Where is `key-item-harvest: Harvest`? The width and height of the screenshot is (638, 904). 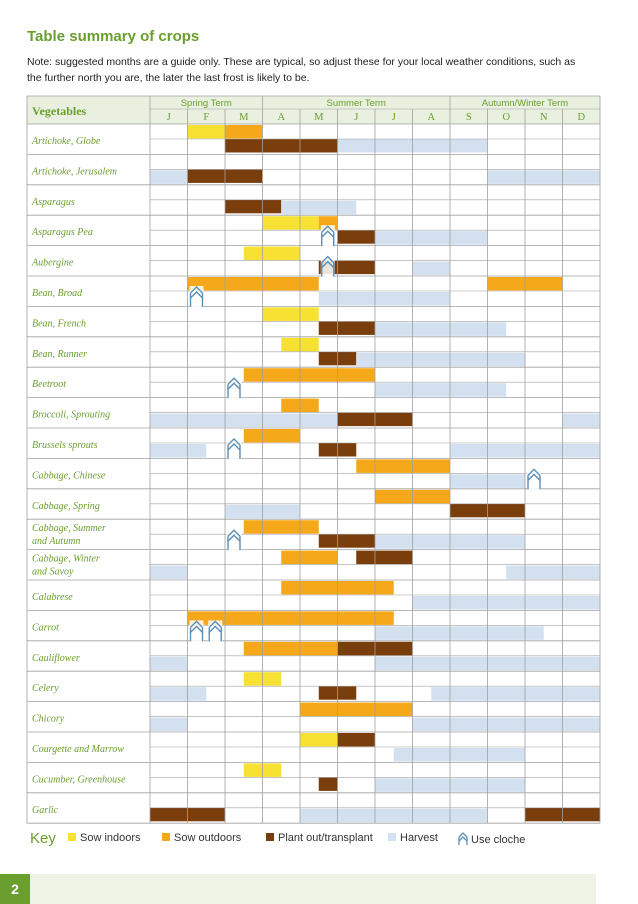
key-item-harvest: Harvest is located at coordinates (413, 838).